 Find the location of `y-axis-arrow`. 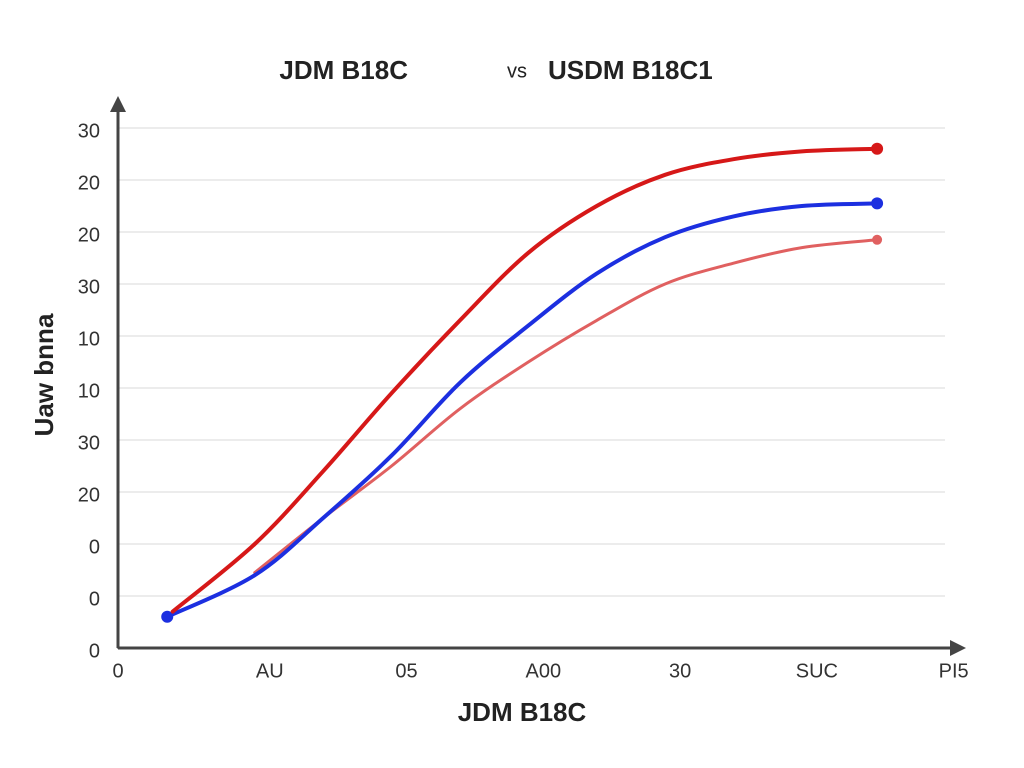

y-axis-arrow is located at coordinates (118, 104).